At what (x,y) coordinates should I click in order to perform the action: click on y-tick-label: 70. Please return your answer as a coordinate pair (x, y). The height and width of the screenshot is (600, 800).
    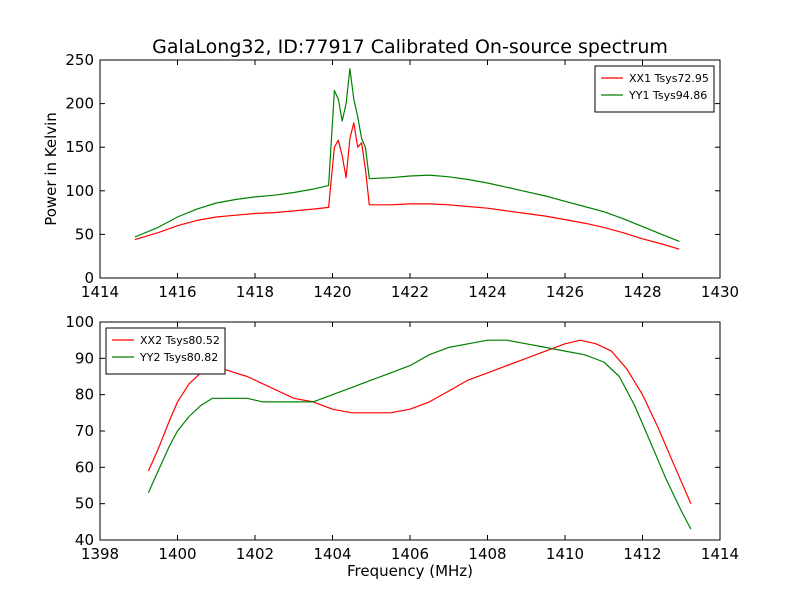
    Looking at the image, I should click on (84, 431).